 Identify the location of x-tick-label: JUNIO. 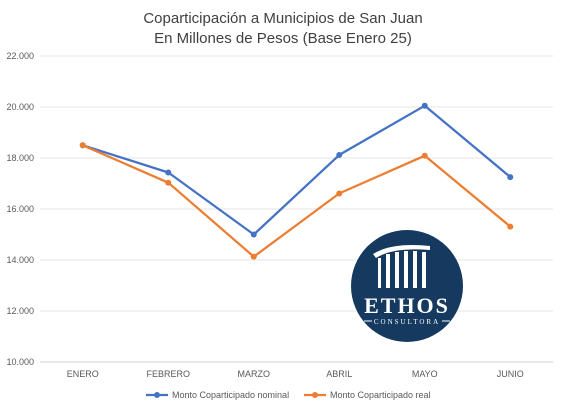
(510, 374).